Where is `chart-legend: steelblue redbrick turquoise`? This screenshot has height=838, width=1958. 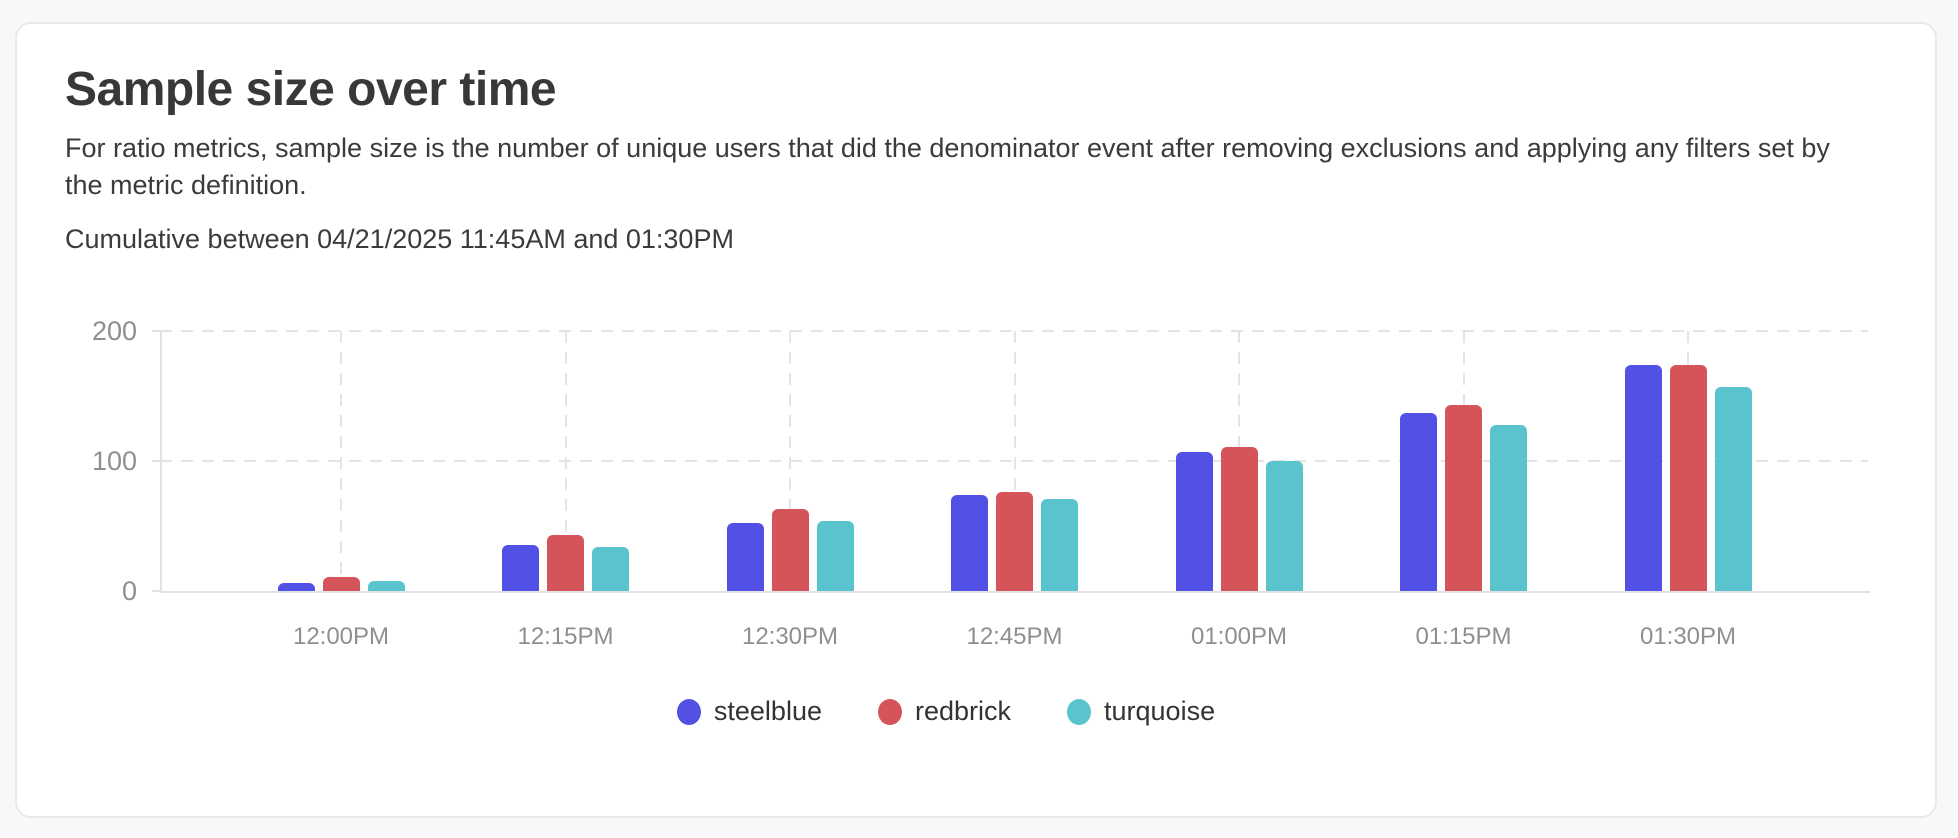
chart-legend: steelblue redbrick turquoise is located at coordinates (946, 711).